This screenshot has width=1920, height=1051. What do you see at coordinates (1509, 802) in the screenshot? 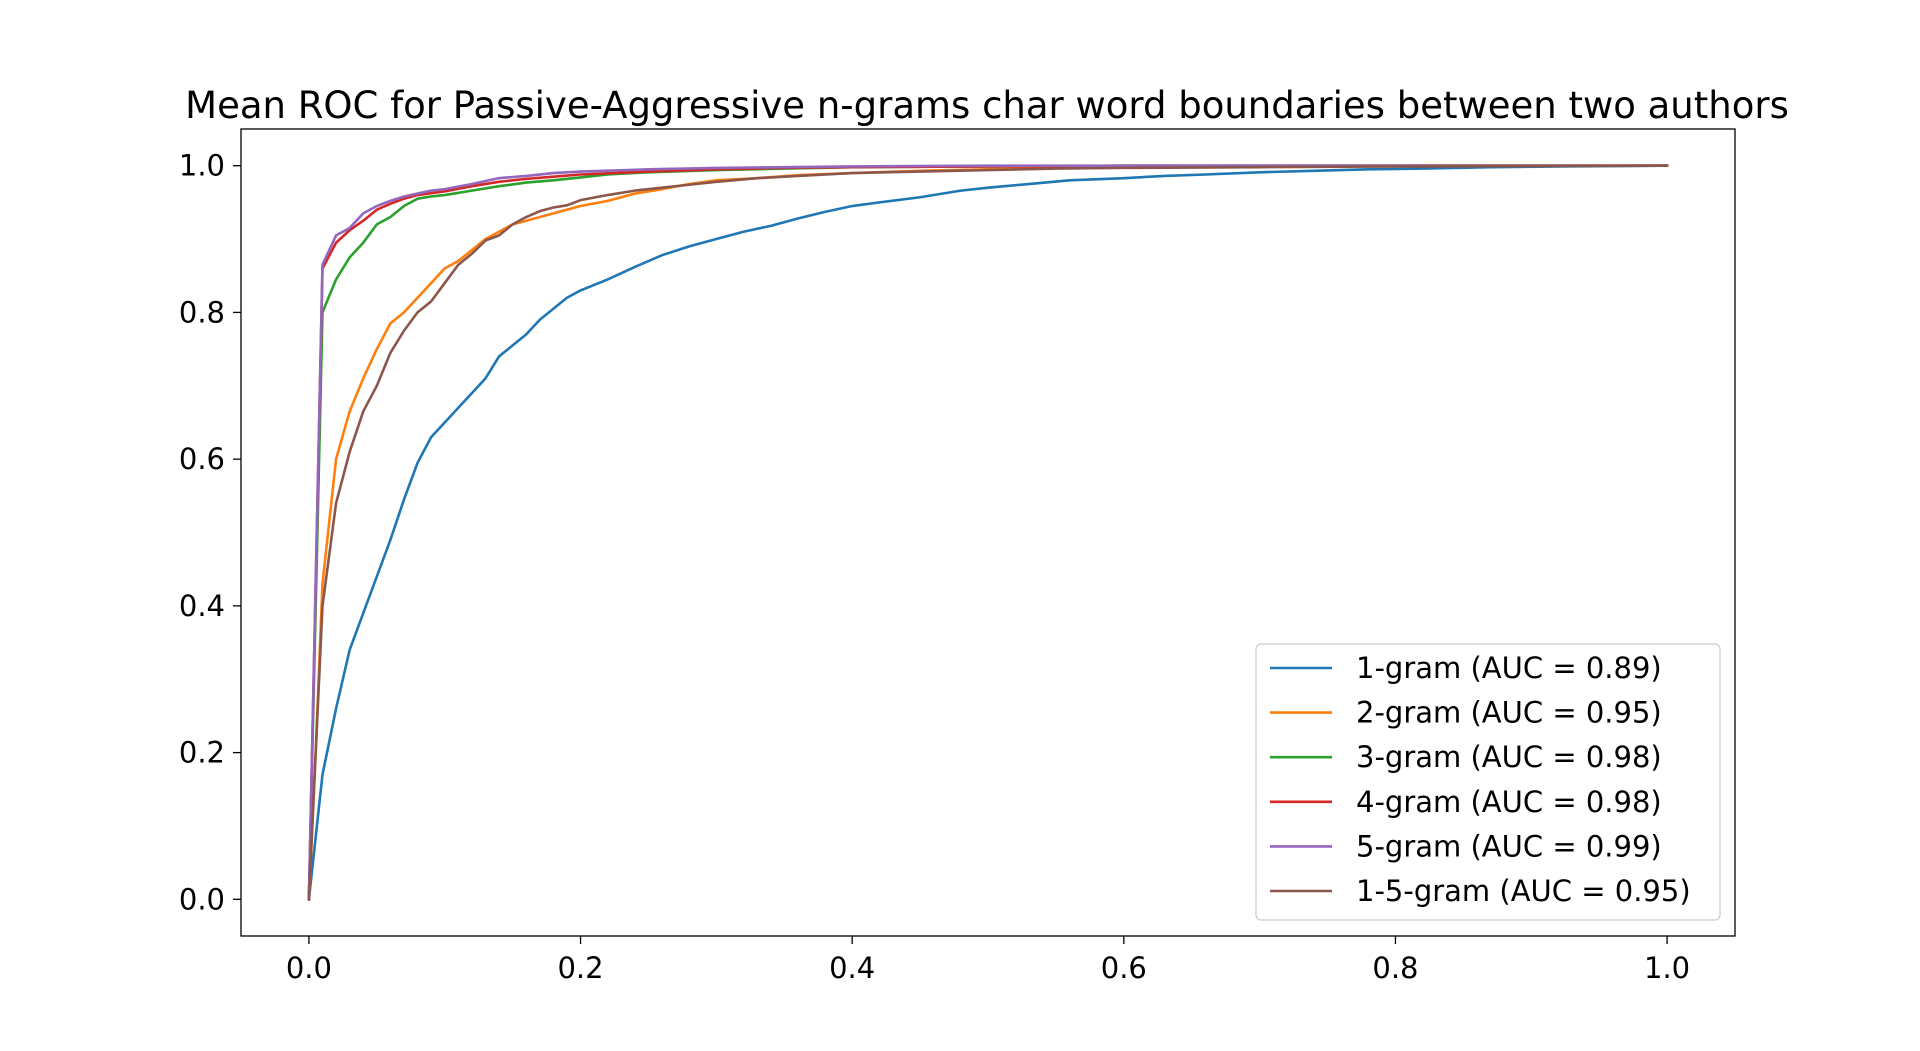
I see `legend-label: 4-gram (AUC = 0.98)` at bounding box center [1509, 802].